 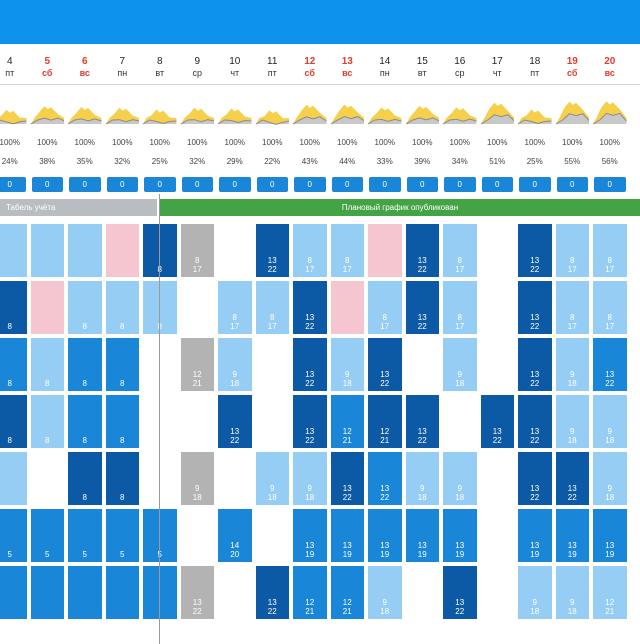 What do you see at coordinates (122, 61) in the screenshot?
I see `day-header-number: 7` at bounding box center [122, 61].